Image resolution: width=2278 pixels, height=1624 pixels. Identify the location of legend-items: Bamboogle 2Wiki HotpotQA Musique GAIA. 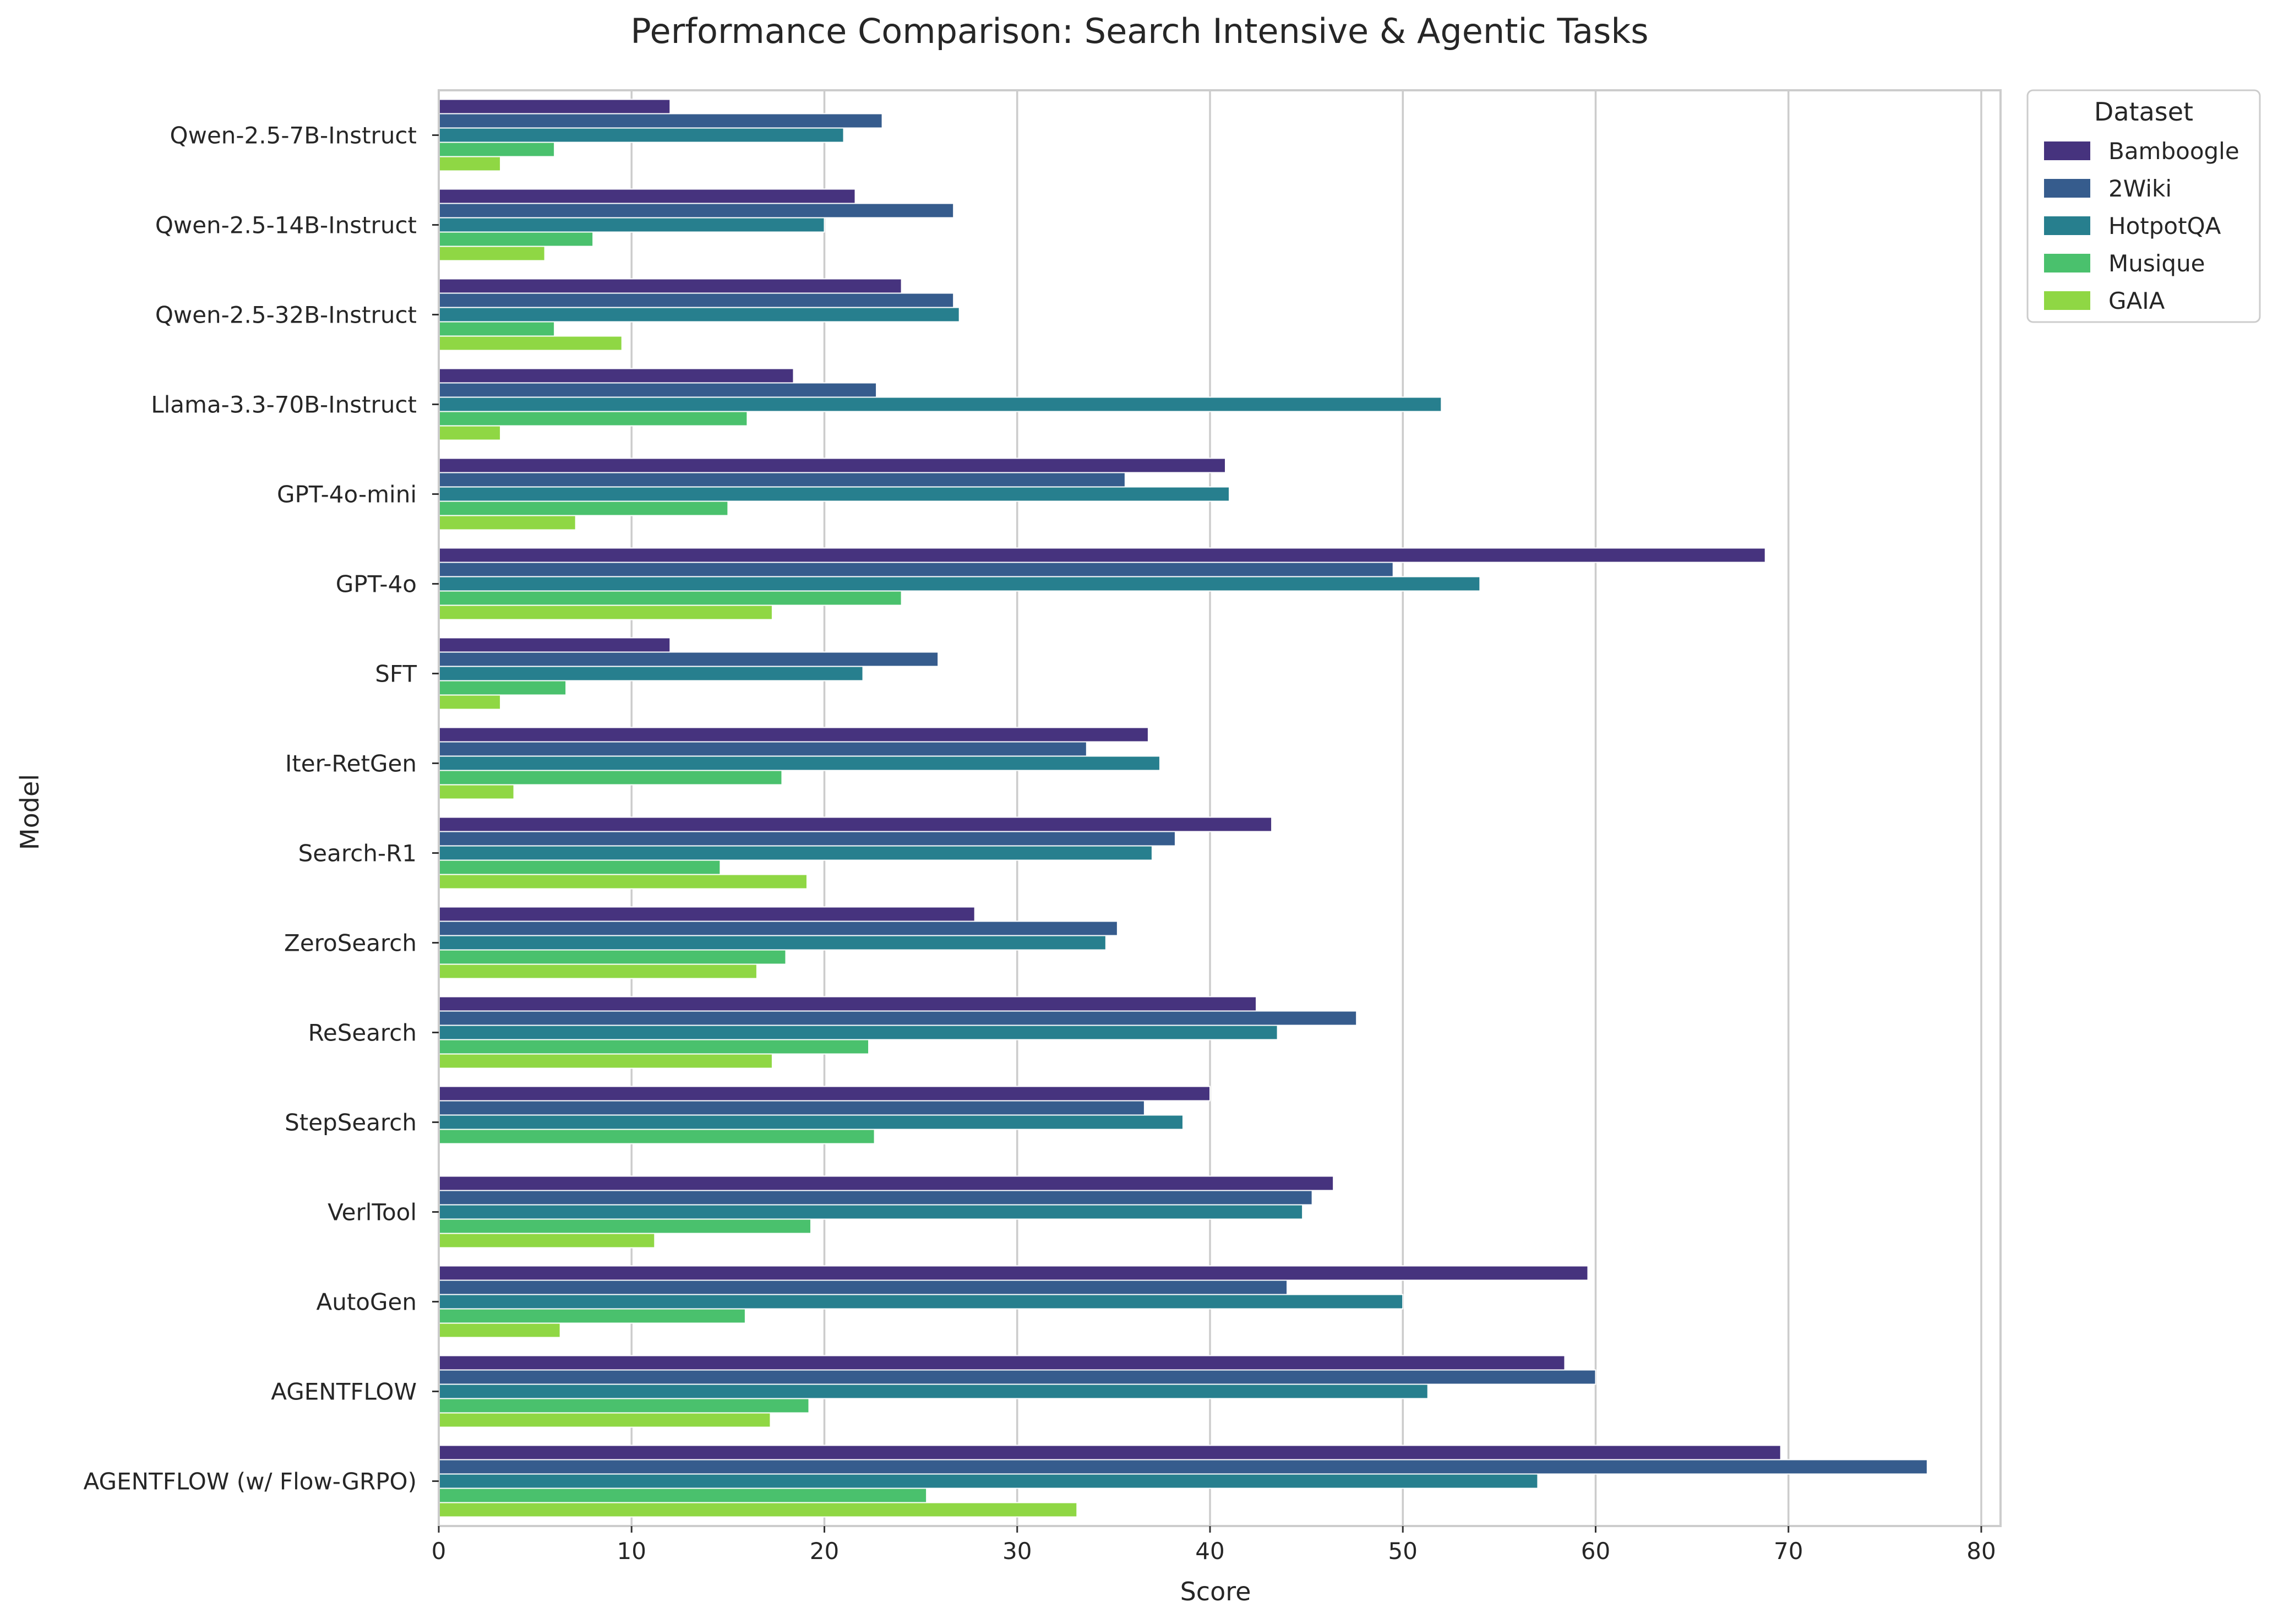
(2141, 226).